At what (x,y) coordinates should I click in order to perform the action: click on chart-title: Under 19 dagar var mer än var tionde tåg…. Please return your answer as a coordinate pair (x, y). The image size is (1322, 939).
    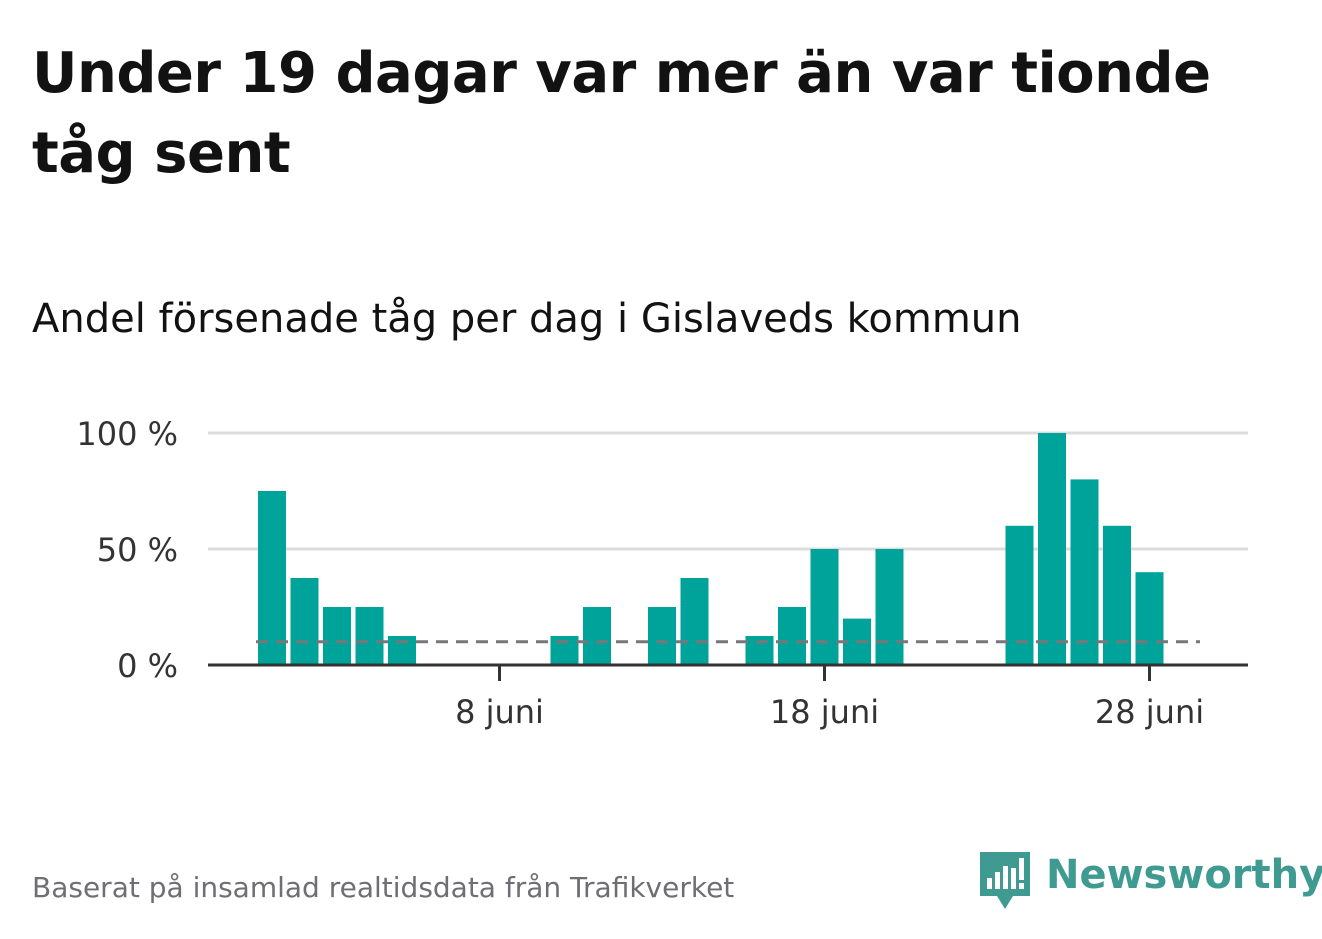
    Looking at the image, I should click on (621, 113).